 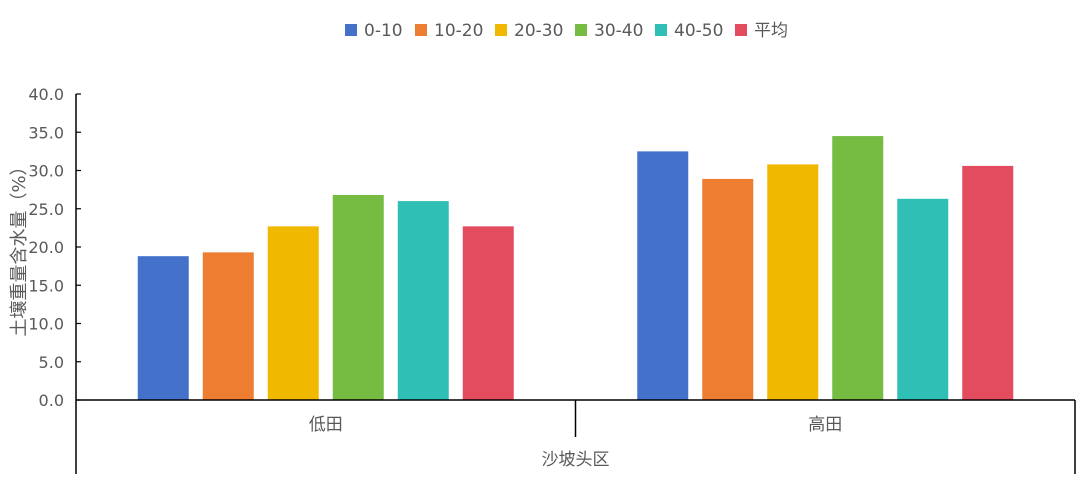 I want to click on y-tick-label: 40.0, so click(x=46, y=94).